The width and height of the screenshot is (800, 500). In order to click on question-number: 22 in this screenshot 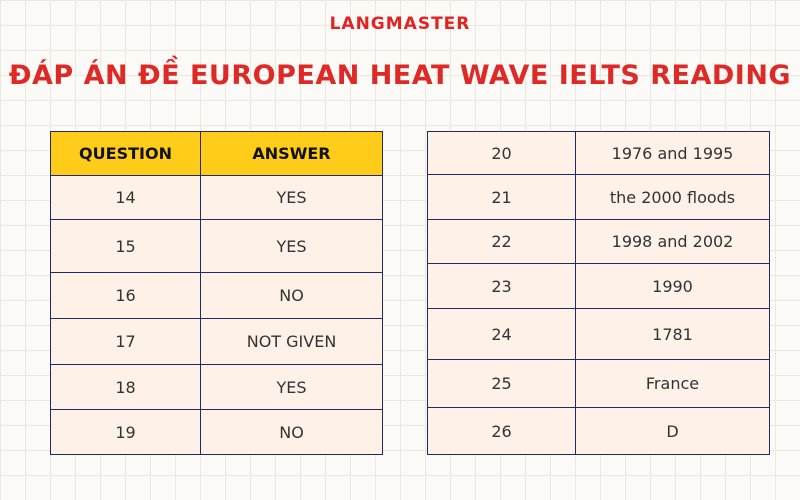, I will do `click(501, 241)`.